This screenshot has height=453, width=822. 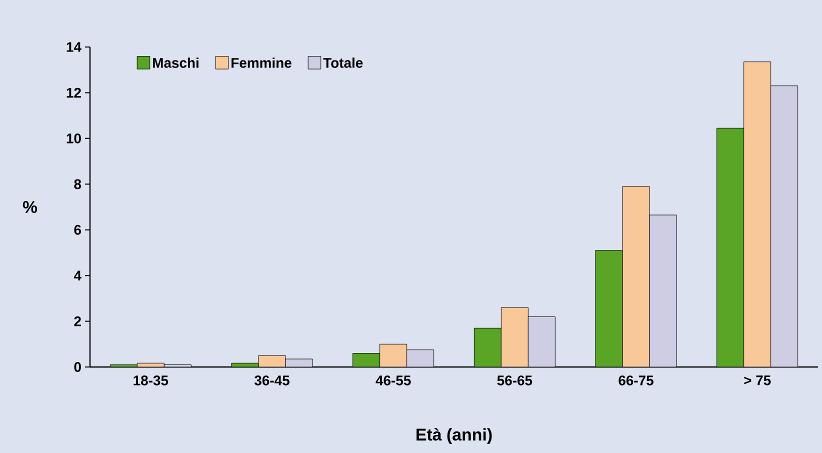 I want to click on x-tick-label: 18-35, so click(x=151, y=381).